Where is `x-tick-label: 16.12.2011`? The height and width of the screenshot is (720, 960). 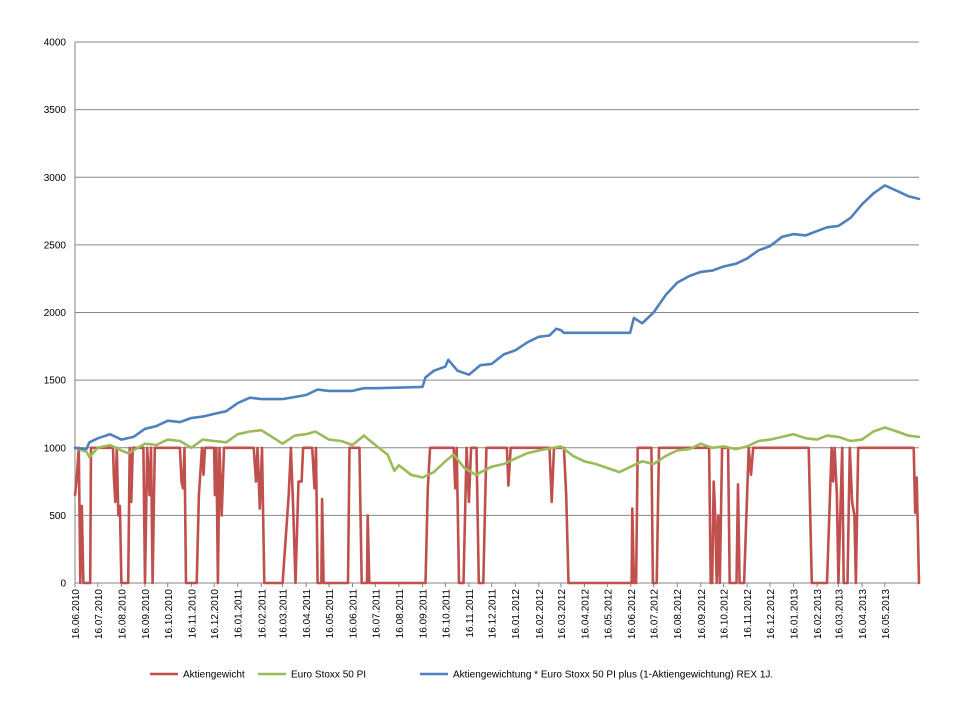
x-tick-label: 16.12.2011 is located at coordinates (493, 614).